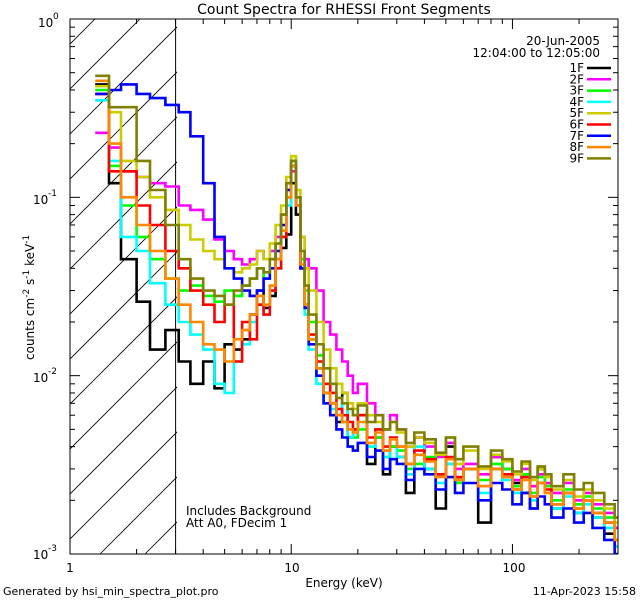 This screenshot has width=640, height=600. What do you see at coordinates (514, 568) in the screenshot?
I see `x-tick-label-100: 100` at bounding box center [514, 568].